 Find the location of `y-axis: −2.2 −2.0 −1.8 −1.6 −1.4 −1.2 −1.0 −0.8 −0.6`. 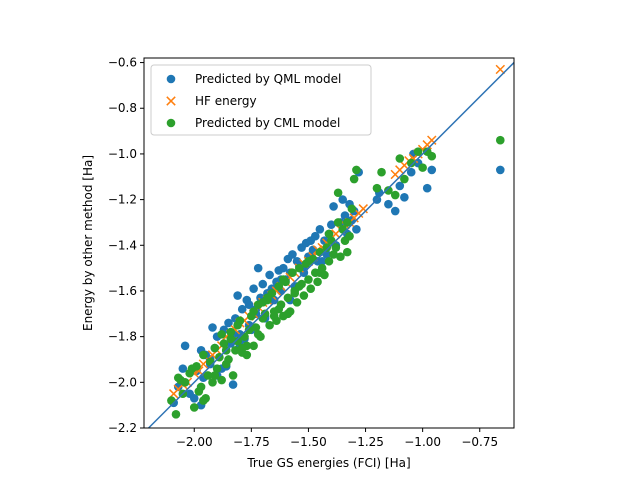

y-axis: −2.2 −2.0 −1.8 −1.6 −1.4 −1.2 −1.0 −0.8 −0.6 is located at coordinates (126, 245).